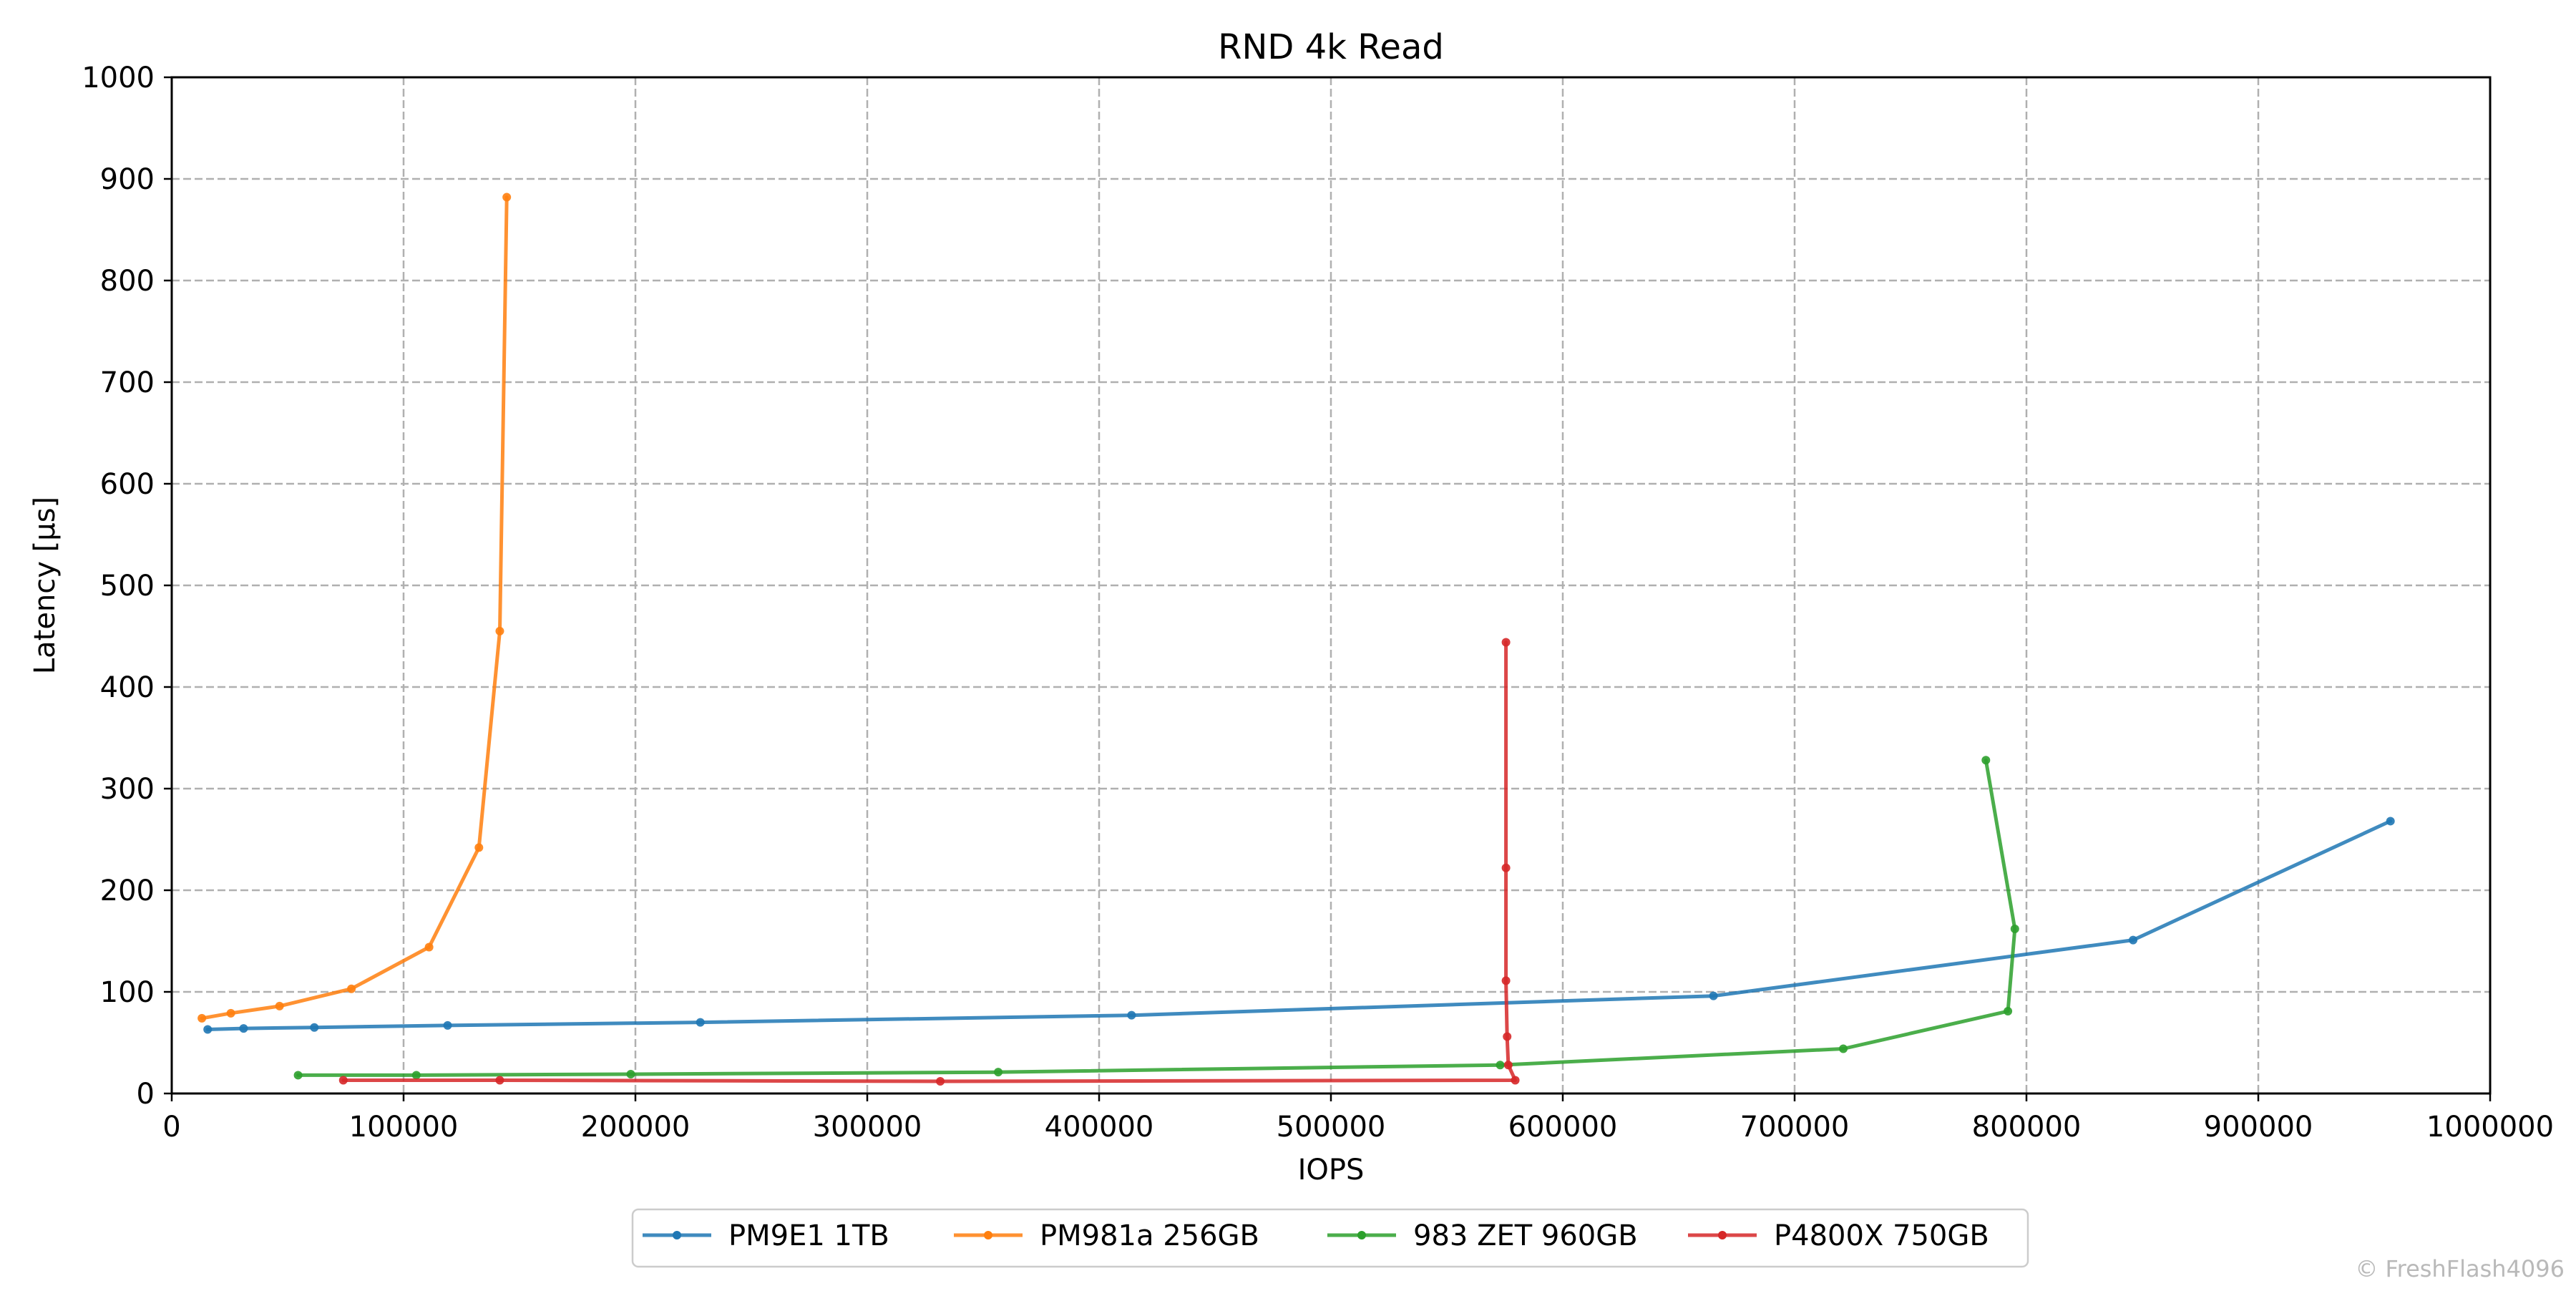  What do you see at coordinates (1331, 1127) in the screenshot?
I see `x-tick-label: 500000` at bounding box center [1331, 1127].